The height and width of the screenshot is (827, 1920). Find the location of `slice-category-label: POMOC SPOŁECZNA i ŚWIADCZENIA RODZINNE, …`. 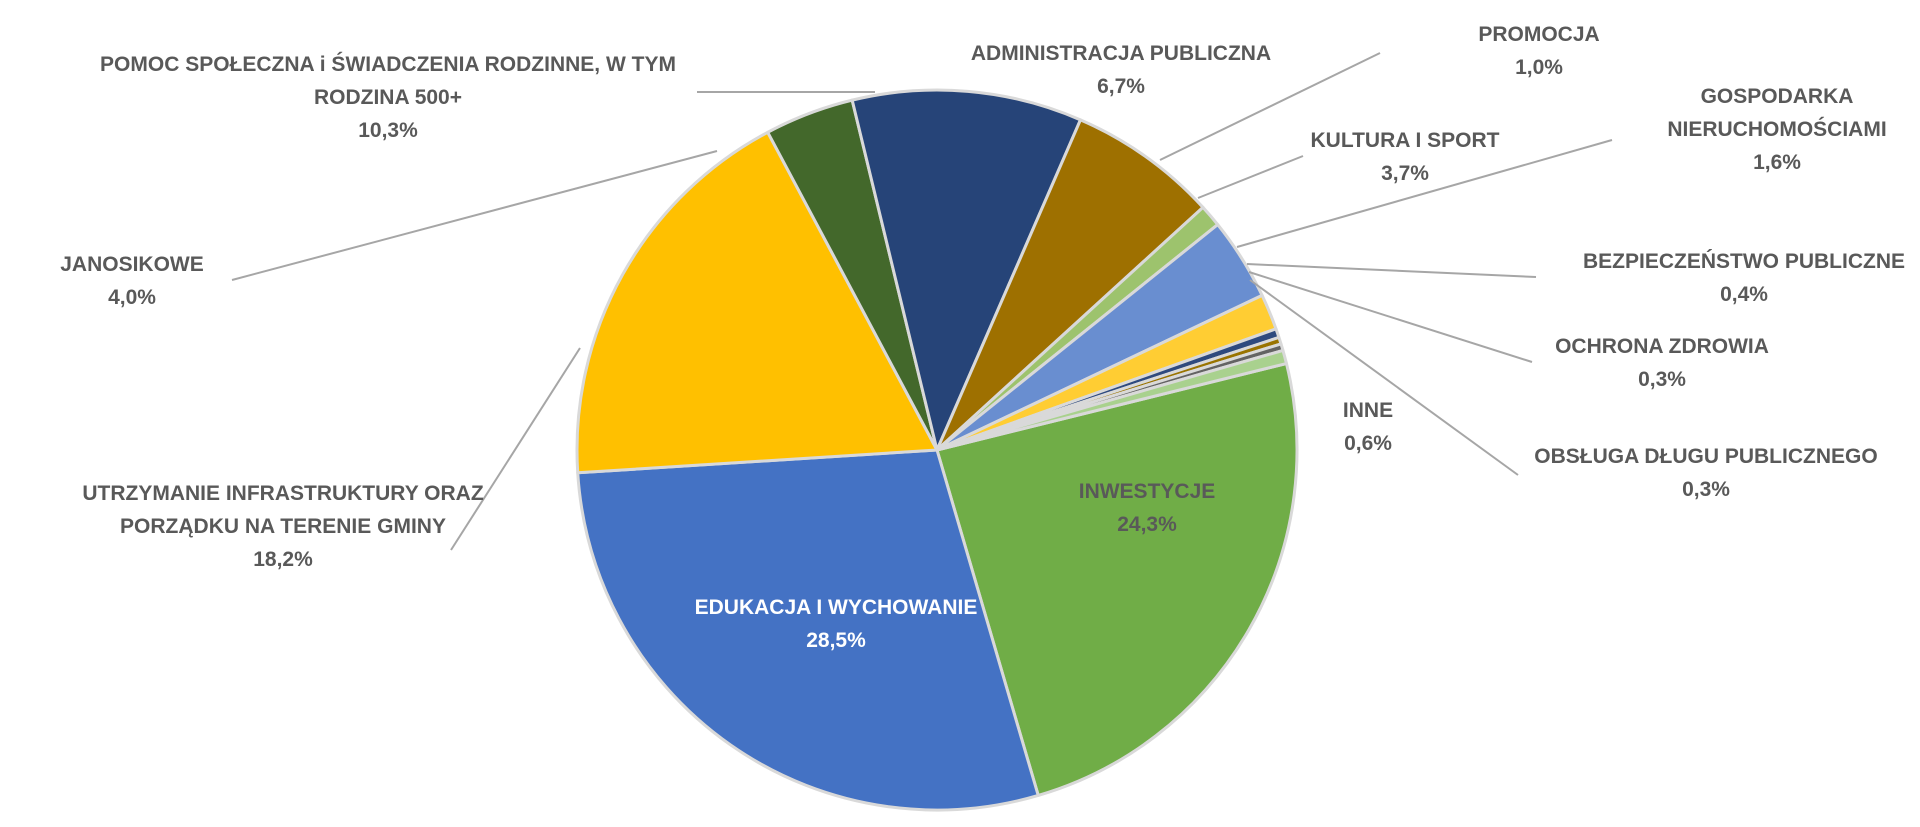

slice-category-label: POMOC SPOŁECZNA i ŚWIADCZENIA RODZINNE, … is located at coordinates (388, 64).